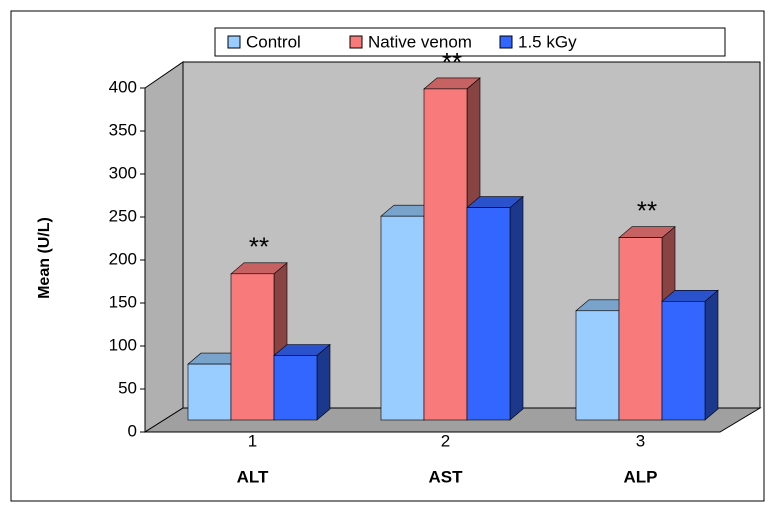 Image resolution: width=775 pixels, height=508 pixels. What do you see at coordinates (127, 387) in the screenshot?
I see `y-tick-label: 50` at bounding box center [127, 387].